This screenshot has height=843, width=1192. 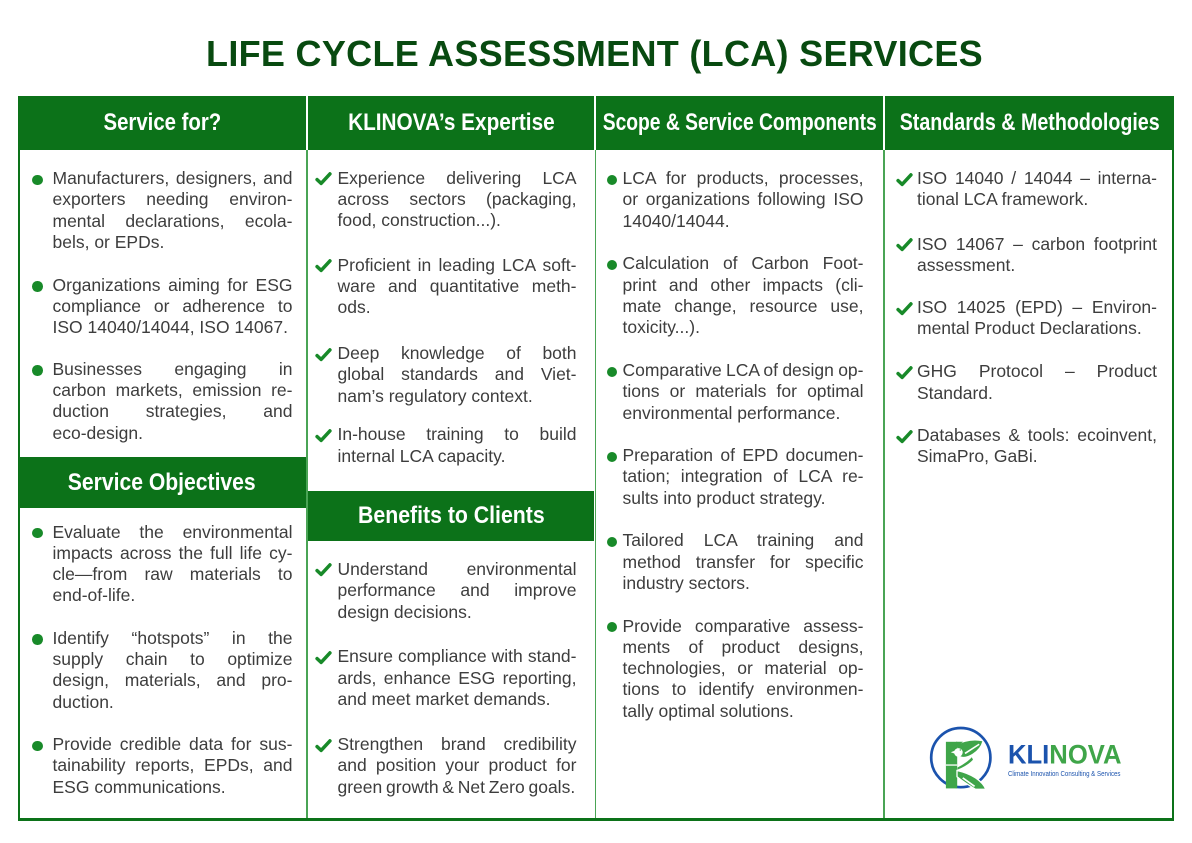 I want to click on svg-text:Climate Innovation Consulting: Climate Innovation Consulting & Services, so click(x=1064, y=774).